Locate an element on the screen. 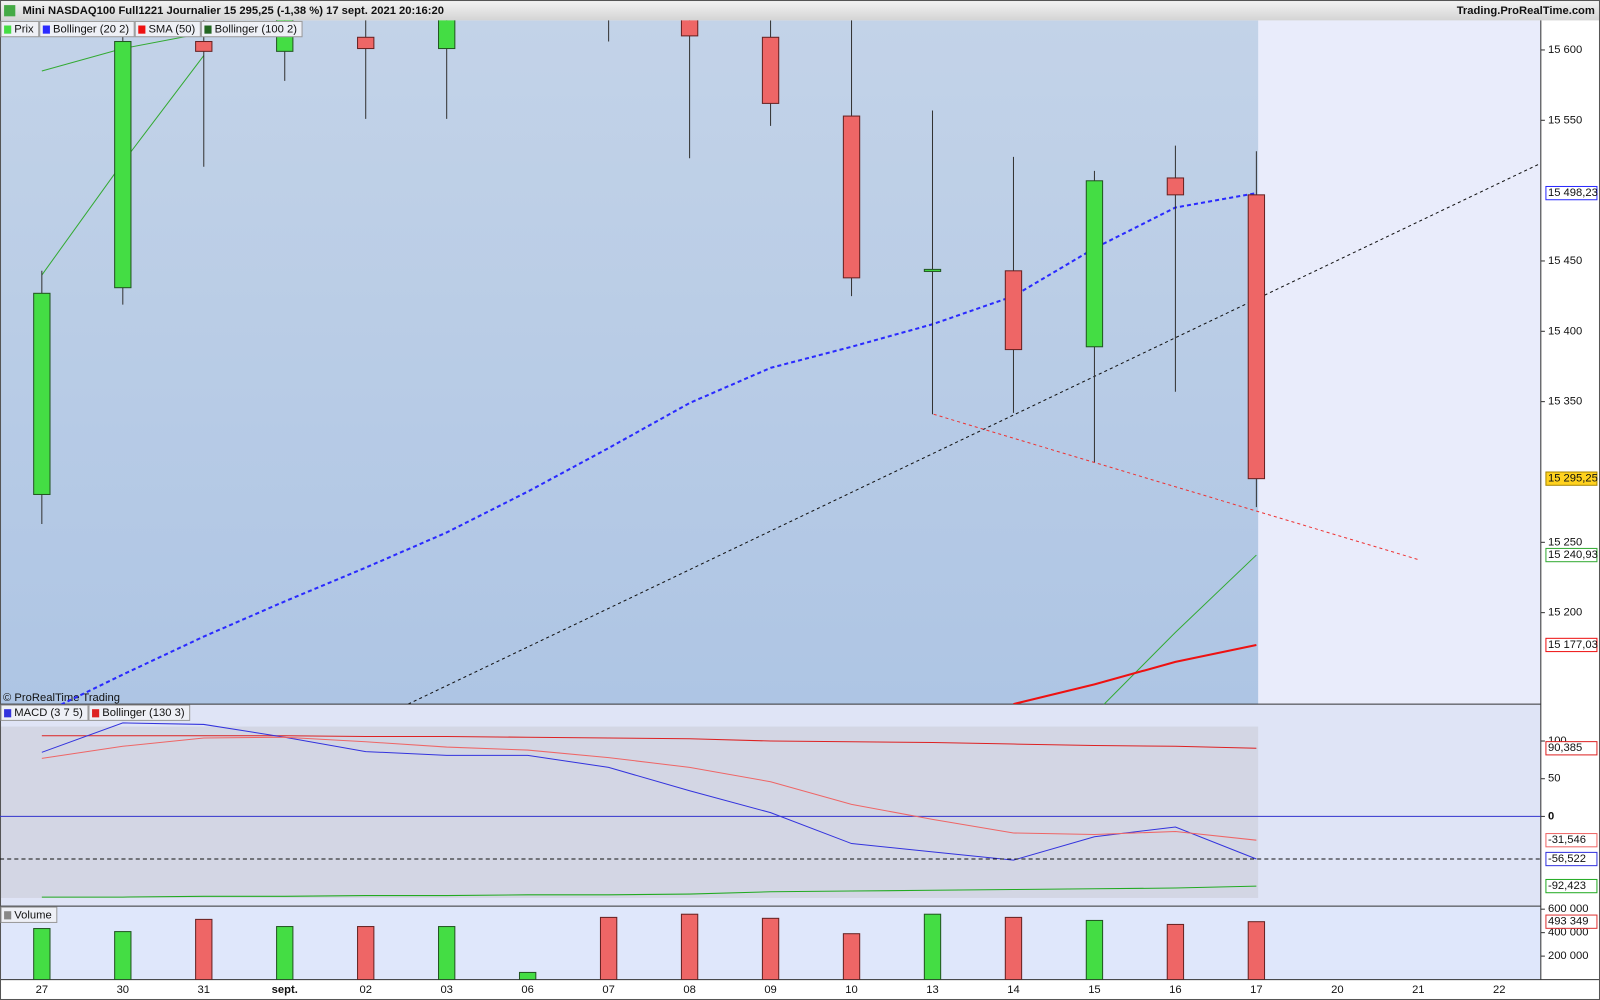 This screenshot has height=1000, width=1600. legend-tag: Volume is located at coordinates (29, 914).